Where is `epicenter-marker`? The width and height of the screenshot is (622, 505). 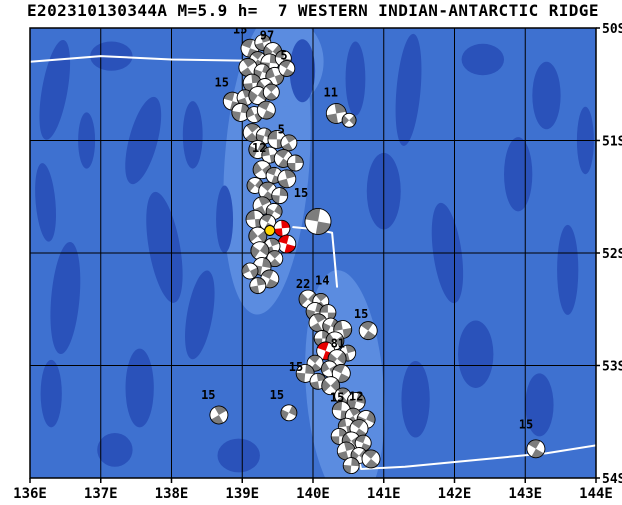 epicenter-marker is located at coordinates (270, 230).